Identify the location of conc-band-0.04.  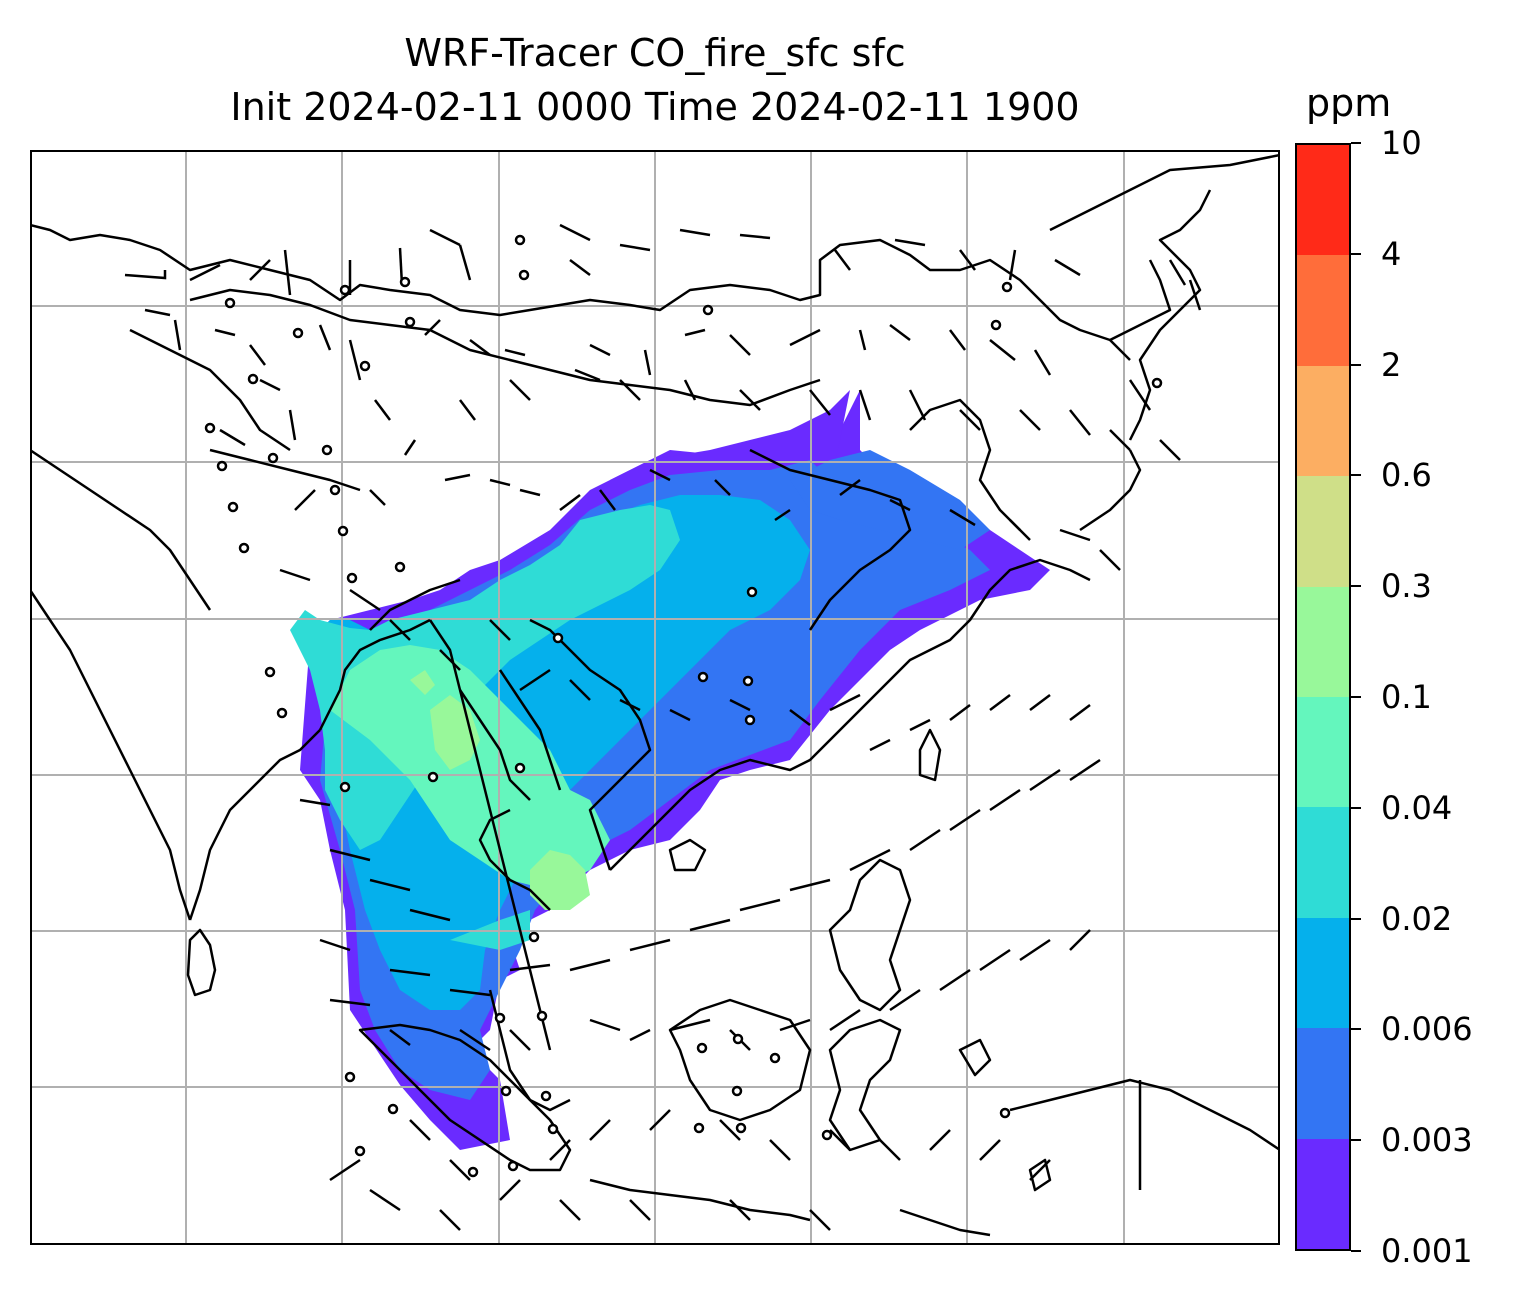
(470, 767).